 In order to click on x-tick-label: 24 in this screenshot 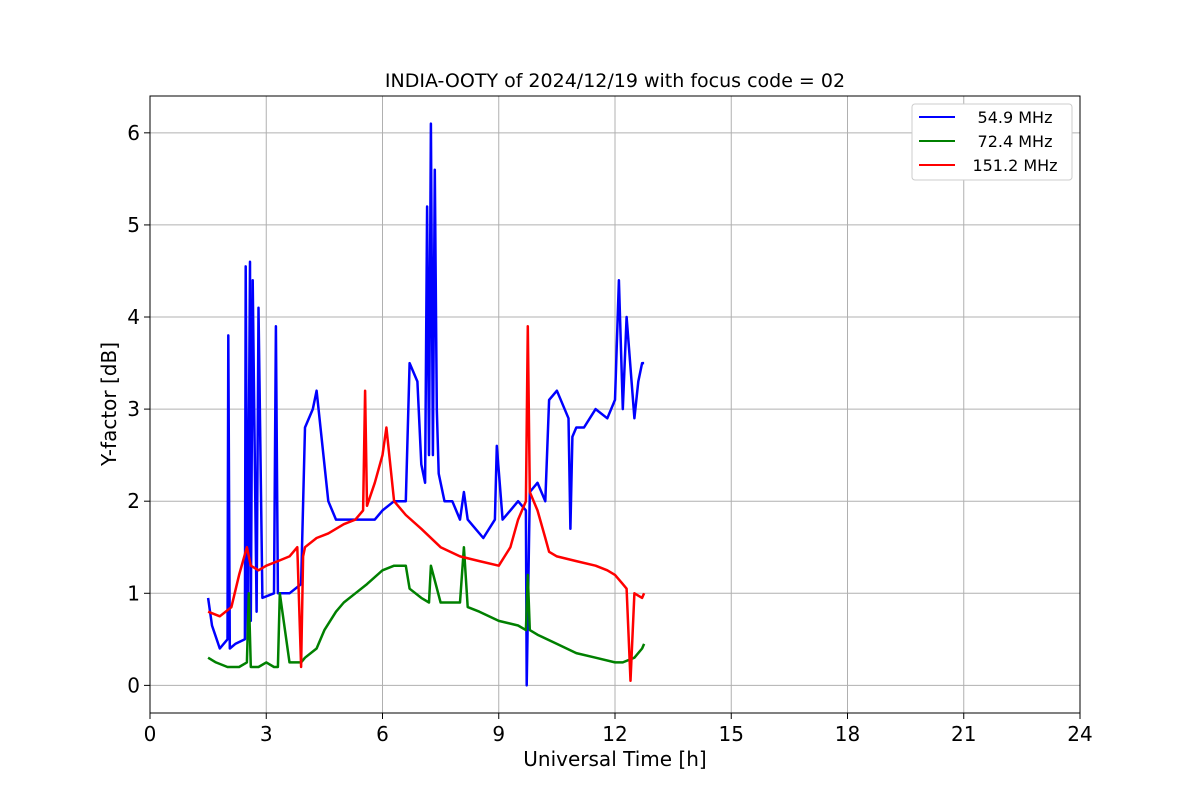, I will do `click(1079, 734)`.